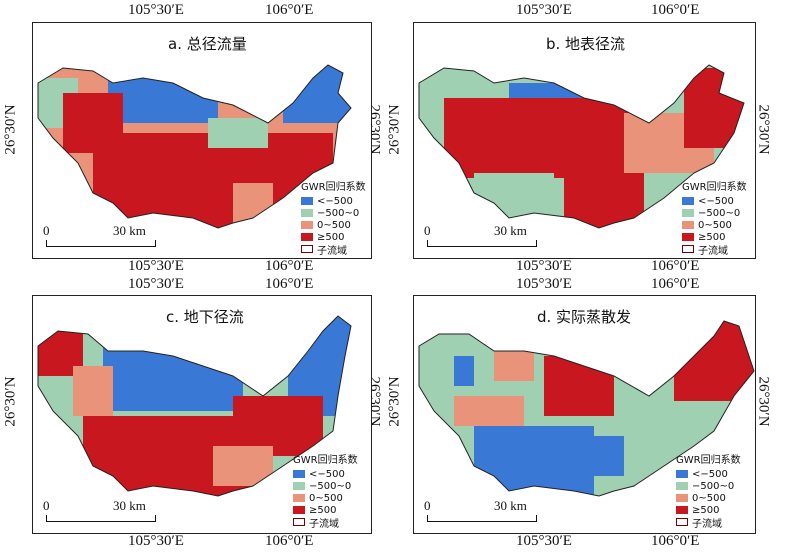 The height and width of the screenshot is (554, 803). Describe the element at coordinates (205, 317) in the screenshot. I see `panel-title-c: c. 地下径流` at that location.